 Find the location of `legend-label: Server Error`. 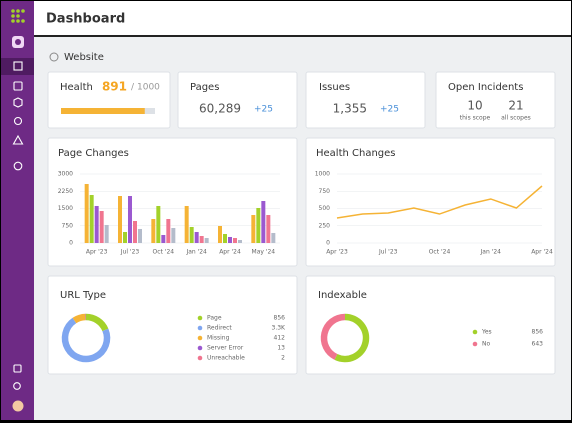

legend-label: Server Error is located at coordinates (225, 348).